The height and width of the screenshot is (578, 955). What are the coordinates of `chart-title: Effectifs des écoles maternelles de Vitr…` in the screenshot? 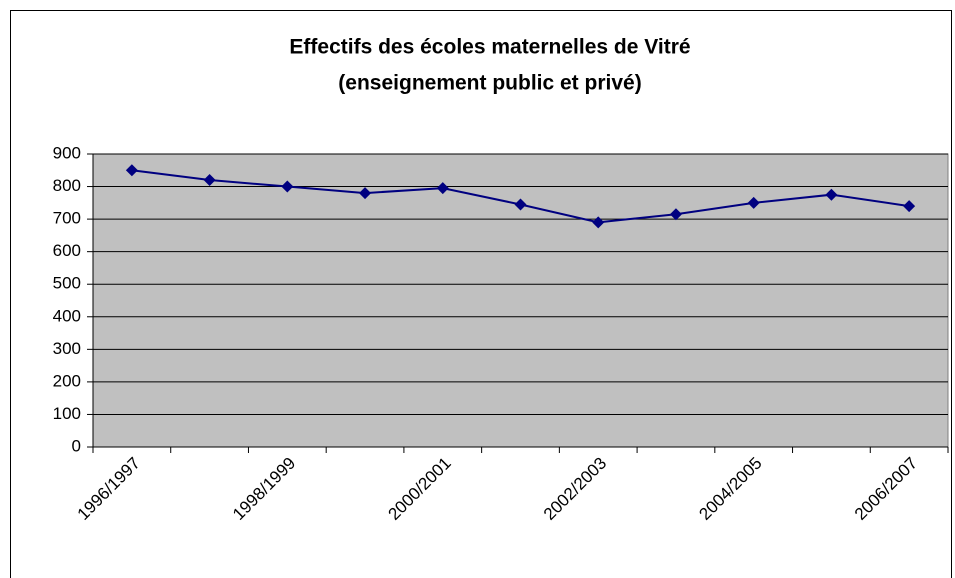 It's located at (489, 47).